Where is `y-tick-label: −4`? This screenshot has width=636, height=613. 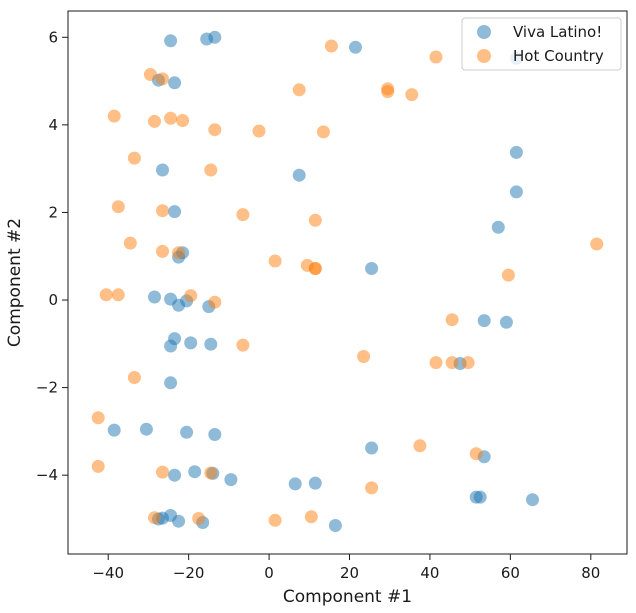 y-tick-label: −4 is located at coordinates (47, 475).